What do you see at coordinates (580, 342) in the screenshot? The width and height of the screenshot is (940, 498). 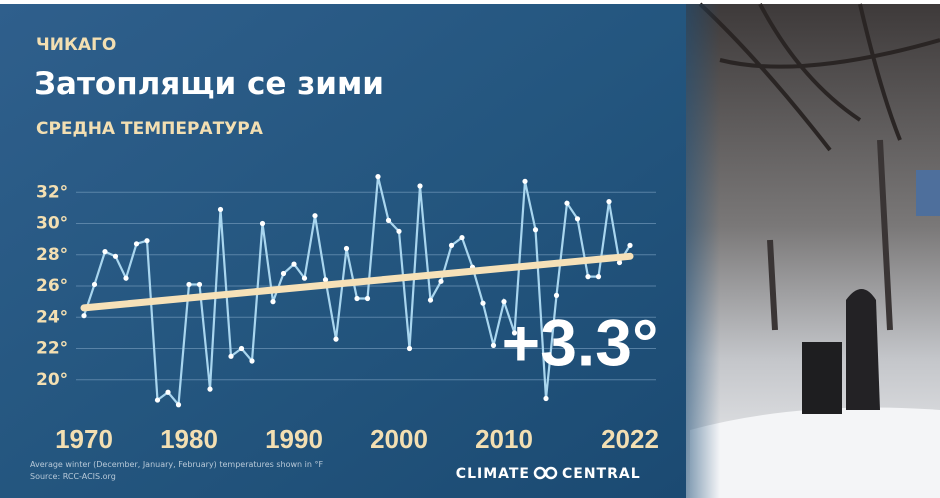 I see `annotation: +3.3°` at bounding box center [580, 342].